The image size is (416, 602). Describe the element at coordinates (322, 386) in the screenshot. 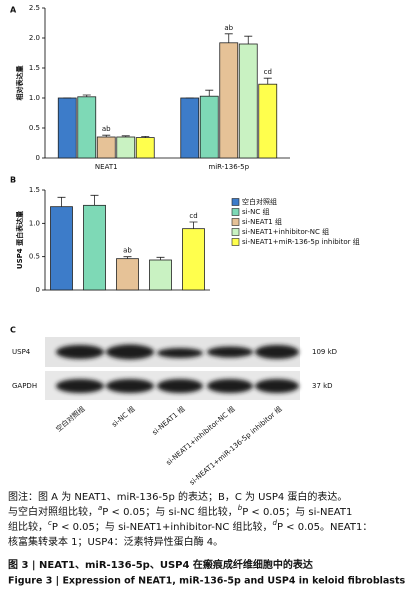

I see `band-size: 37 kD` at that location.